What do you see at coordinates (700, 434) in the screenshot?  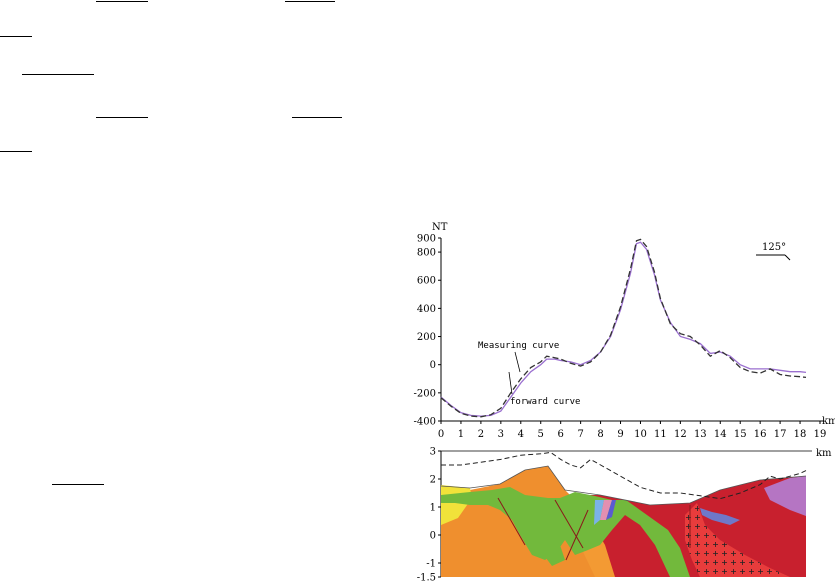 I see `x-tick-label: 13` at bounding box center [700, 434].